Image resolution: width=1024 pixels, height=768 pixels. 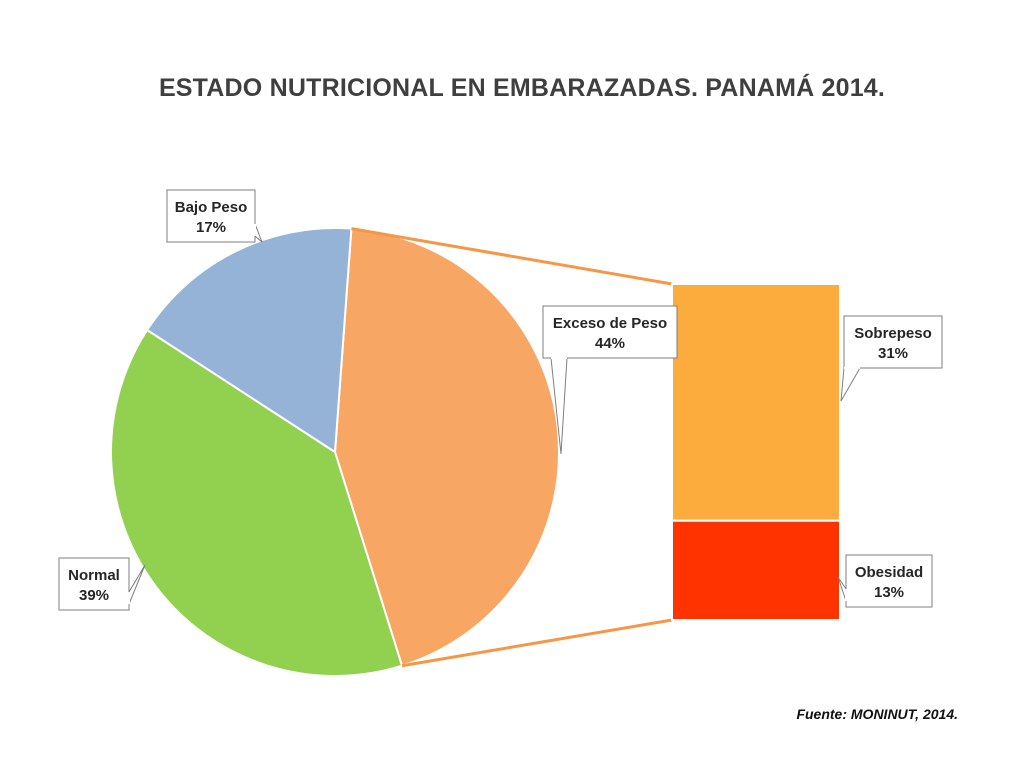 What do you see at coordinates (610, 323) in the screenshot?
I see `data-label-exceso-de-peso-label: Exceso de Peso` at bounding box center [610, 323].